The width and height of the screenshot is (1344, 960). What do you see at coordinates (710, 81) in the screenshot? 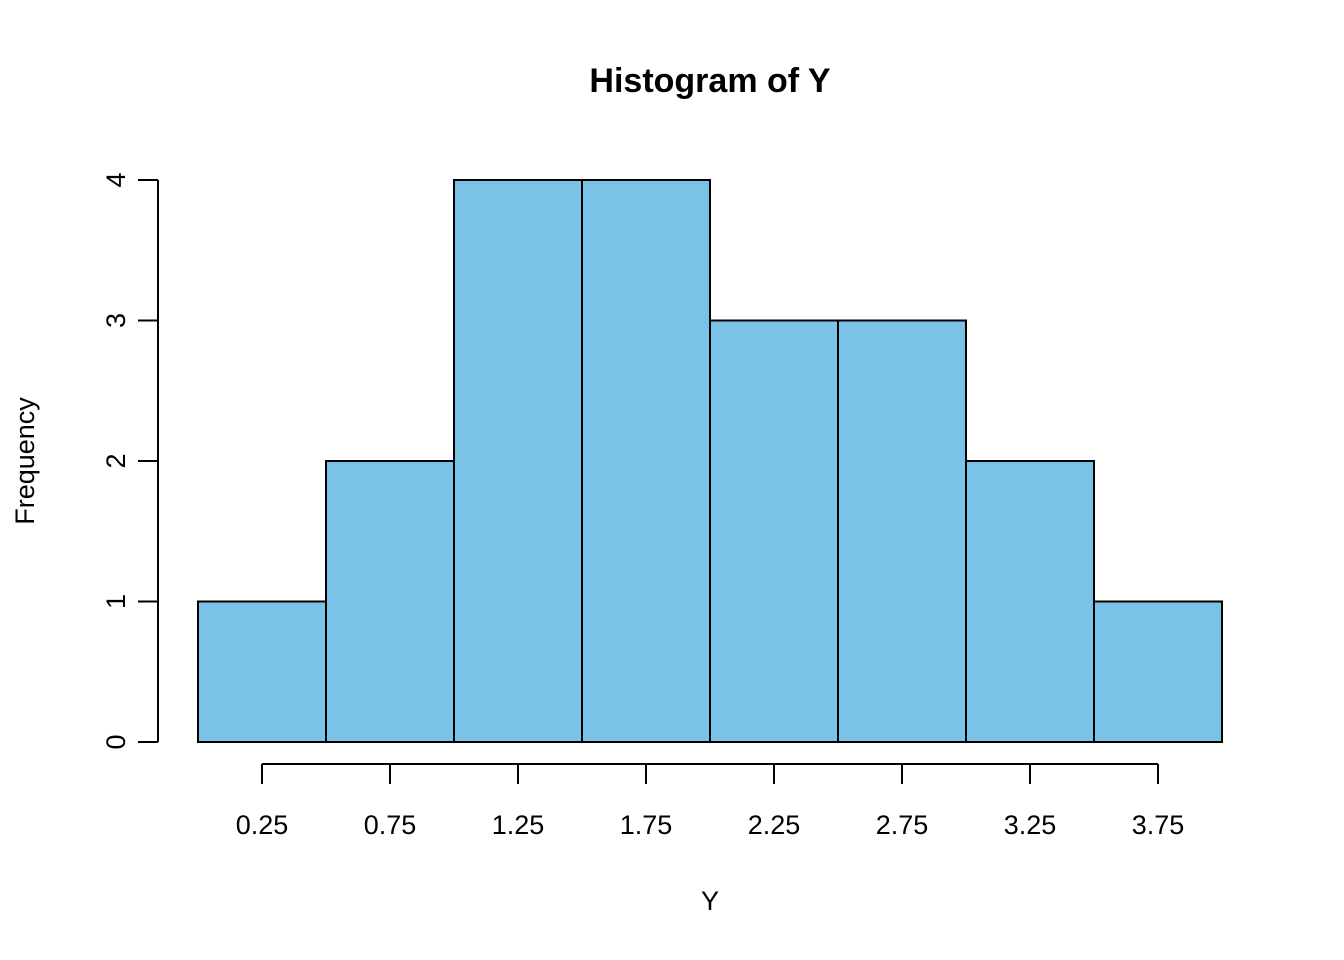
I see `chart-title: Histogram of Y` at bounding box center [710, 81].